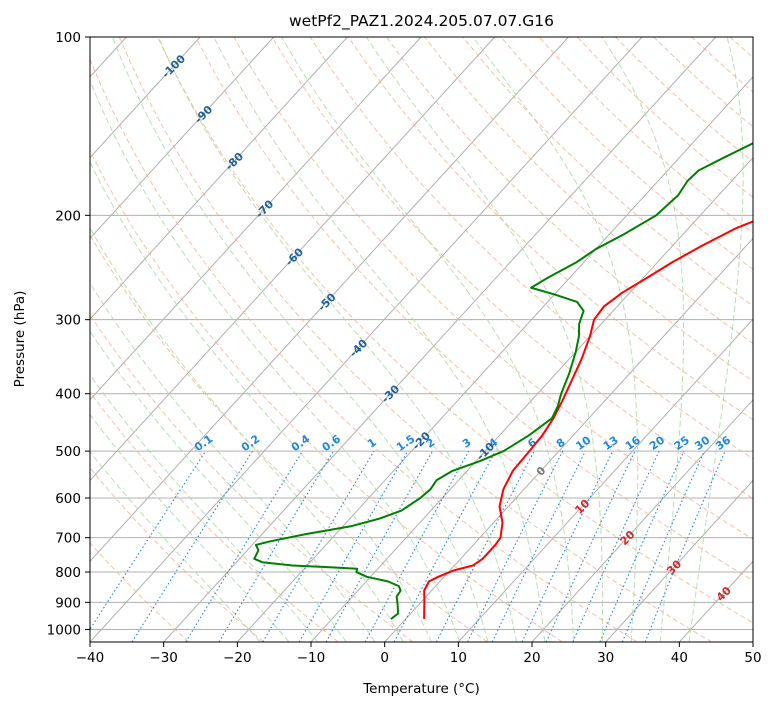 This screenshot has height=708, width=775. I want to click on chart-title: wetPf2_PAZ1.2024.205.07.07.G16, so click(421, 21).